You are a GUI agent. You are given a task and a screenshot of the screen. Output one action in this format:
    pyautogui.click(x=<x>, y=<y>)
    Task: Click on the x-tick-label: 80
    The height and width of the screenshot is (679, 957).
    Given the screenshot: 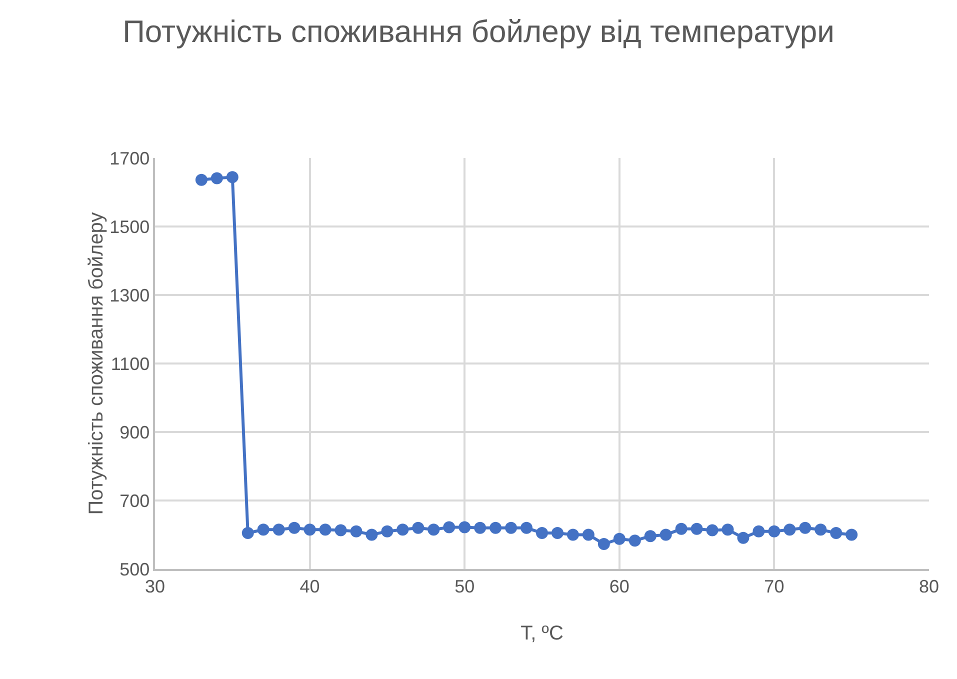 What is the action you would take?
    pyautogui.click(x=929, y=586)
    